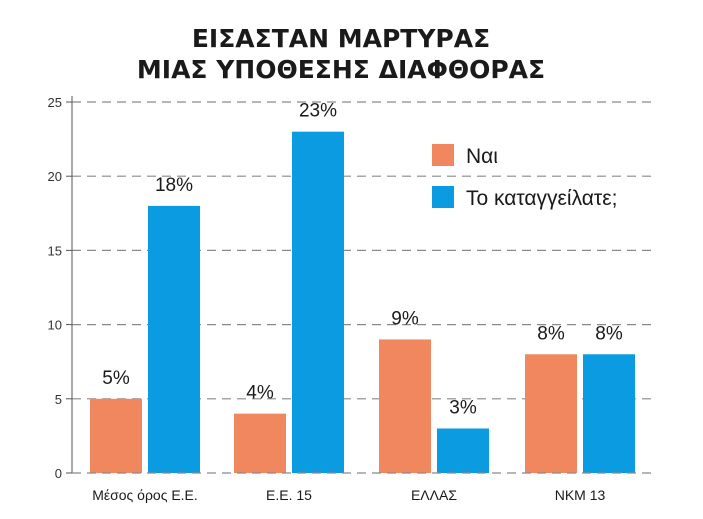 The width and height of the screenshot is (703, 519). Describe the element at coordinates (55, 176) in the screenshot. I see `y-tick-label: 20` at that location.